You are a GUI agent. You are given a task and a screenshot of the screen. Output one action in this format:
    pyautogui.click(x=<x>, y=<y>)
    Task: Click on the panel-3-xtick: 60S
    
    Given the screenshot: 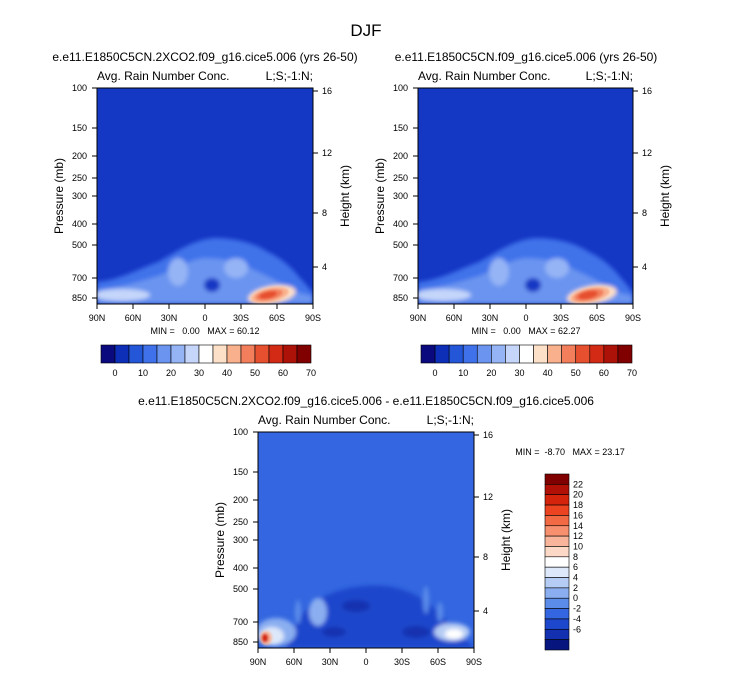 What is the action you would take?
    pyautogui.click(x=438, y=662)
    